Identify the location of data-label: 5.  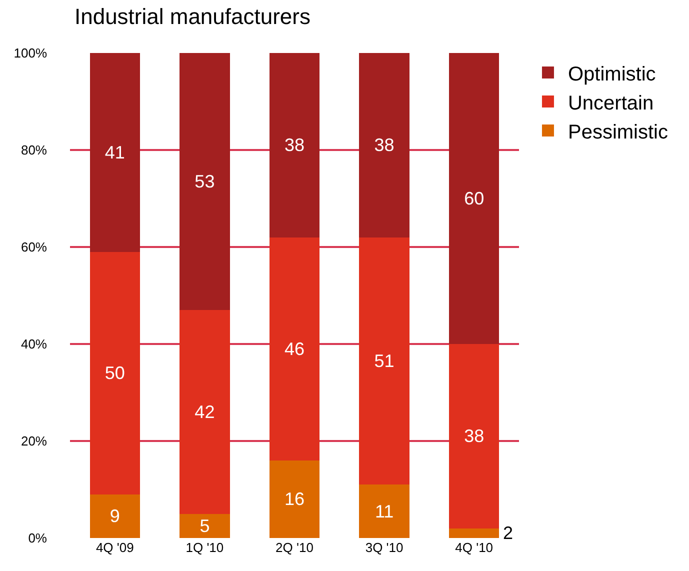
(205, 526).